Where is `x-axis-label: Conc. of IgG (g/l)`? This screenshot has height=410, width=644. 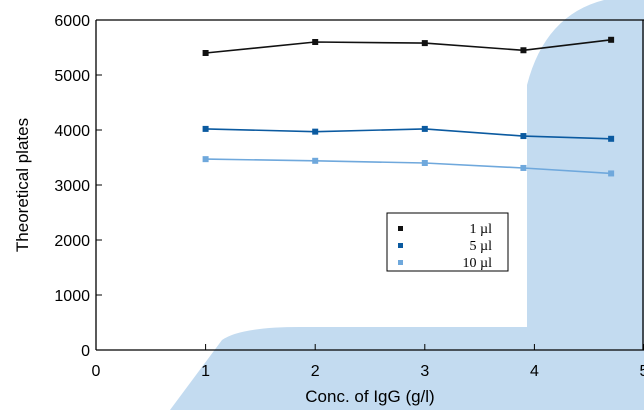
x-axis-label: Conc. of IgG (g/l) is located at coordinates (369, 396).